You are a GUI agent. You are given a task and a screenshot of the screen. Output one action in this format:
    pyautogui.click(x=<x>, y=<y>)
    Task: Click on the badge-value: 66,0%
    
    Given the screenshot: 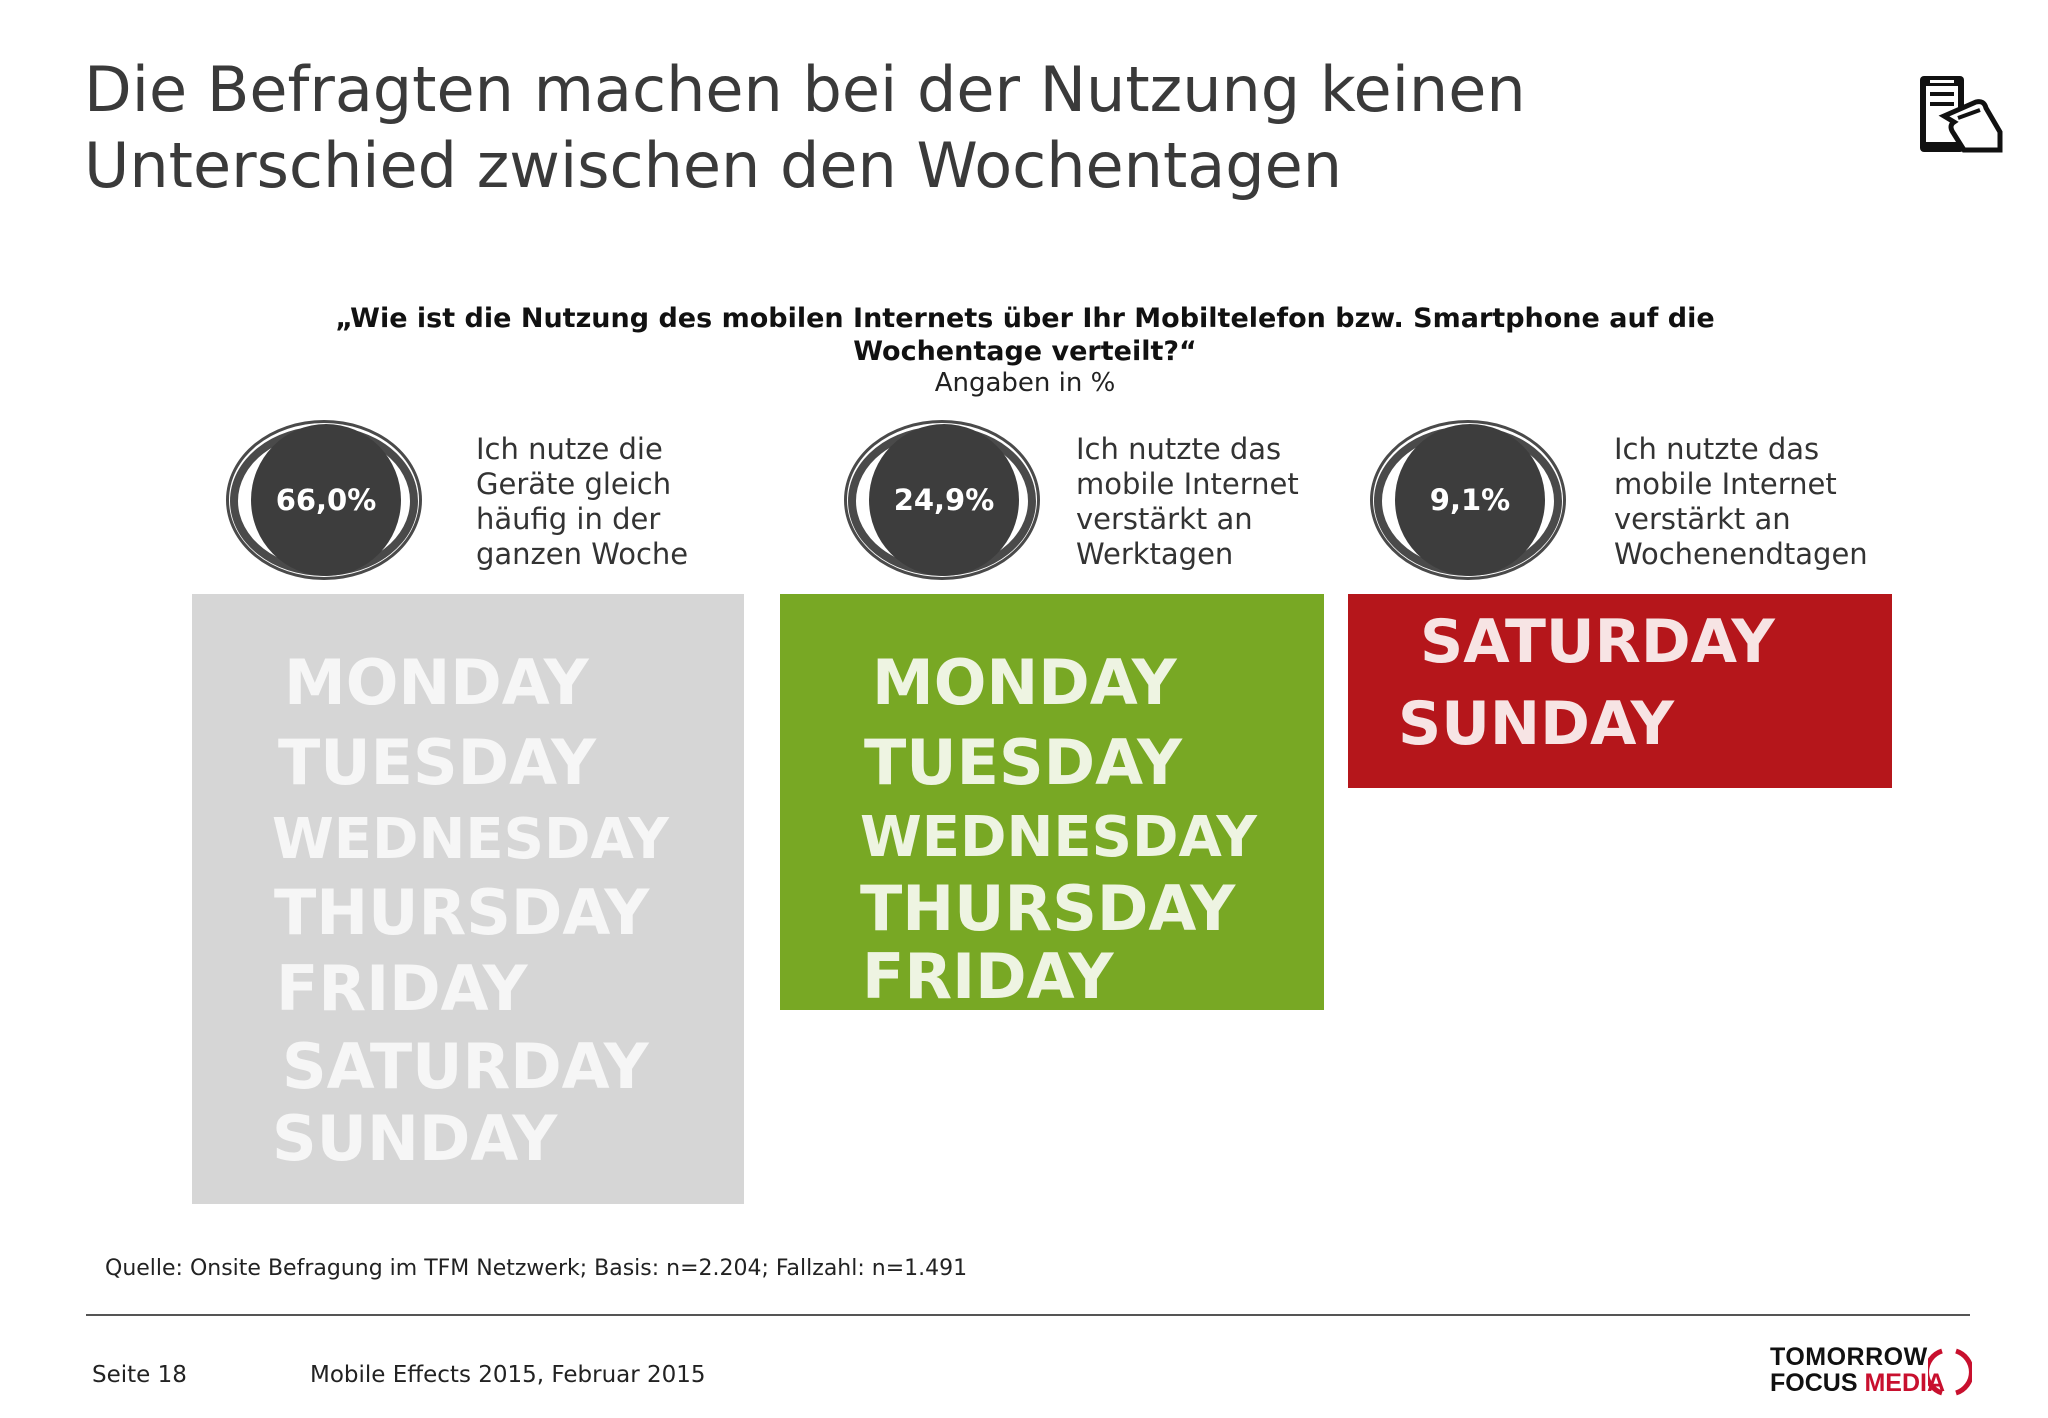 What is the action you would take?
    pyautogui.click(x=326, y=500)
    